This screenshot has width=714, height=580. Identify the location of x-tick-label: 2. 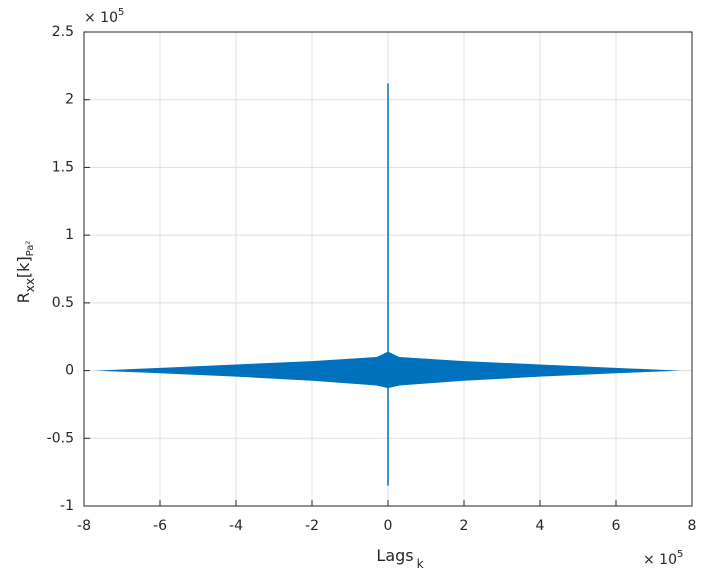
(464, 526).